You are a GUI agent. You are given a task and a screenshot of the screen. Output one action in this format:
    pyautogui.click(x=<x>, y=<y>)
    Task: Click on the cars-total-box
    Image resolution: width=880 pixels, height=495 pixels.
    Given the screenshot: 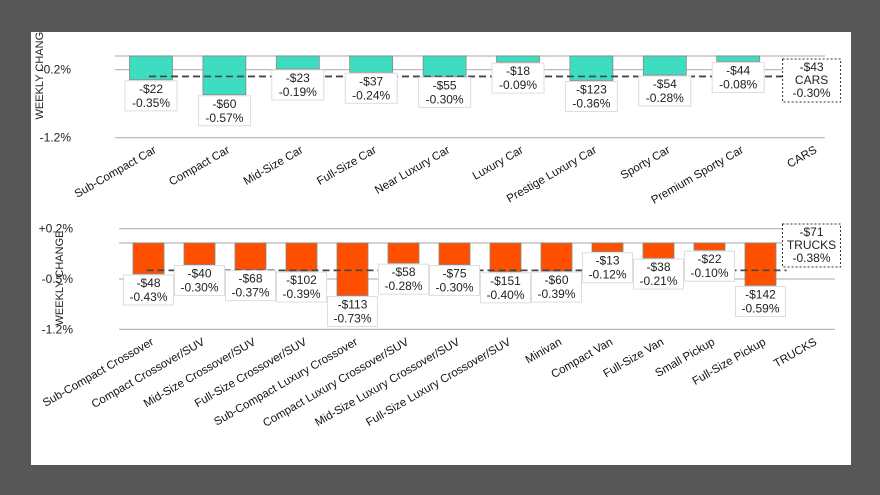 What is the action you would take?
    pyautogui.click(x=812, y=80)
    